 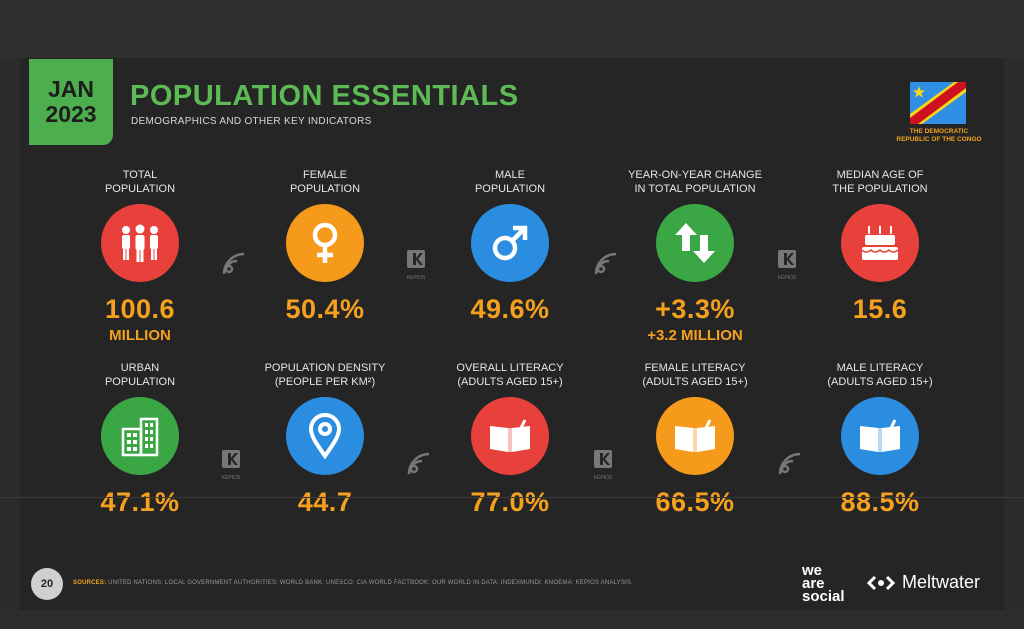 What do you see at coordinates (510, 243) in the screenshot?
I see `male-icon` at bounding box center [510, 243].